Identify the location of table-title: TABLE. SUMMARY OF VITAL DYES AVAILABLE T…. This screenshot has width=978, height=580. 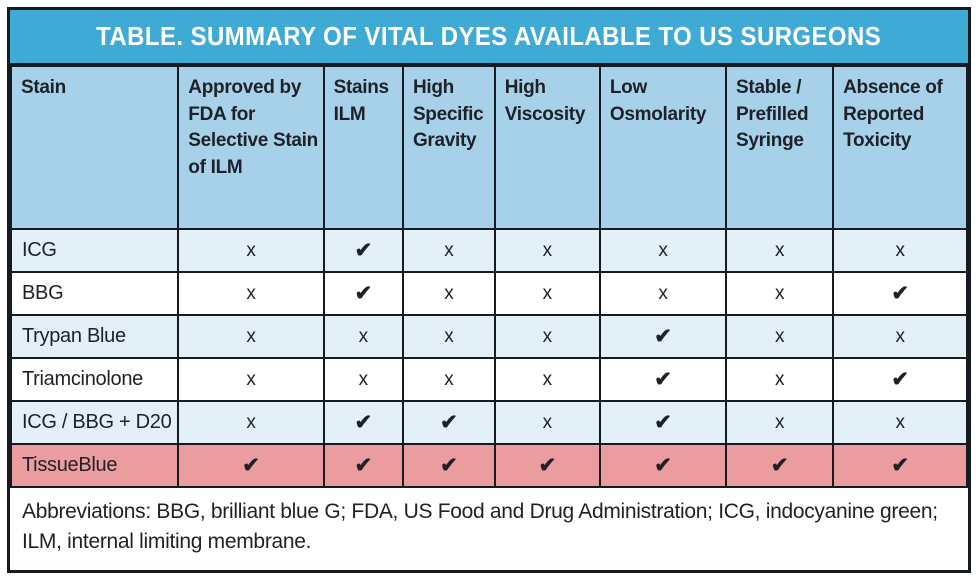
(489, 36).